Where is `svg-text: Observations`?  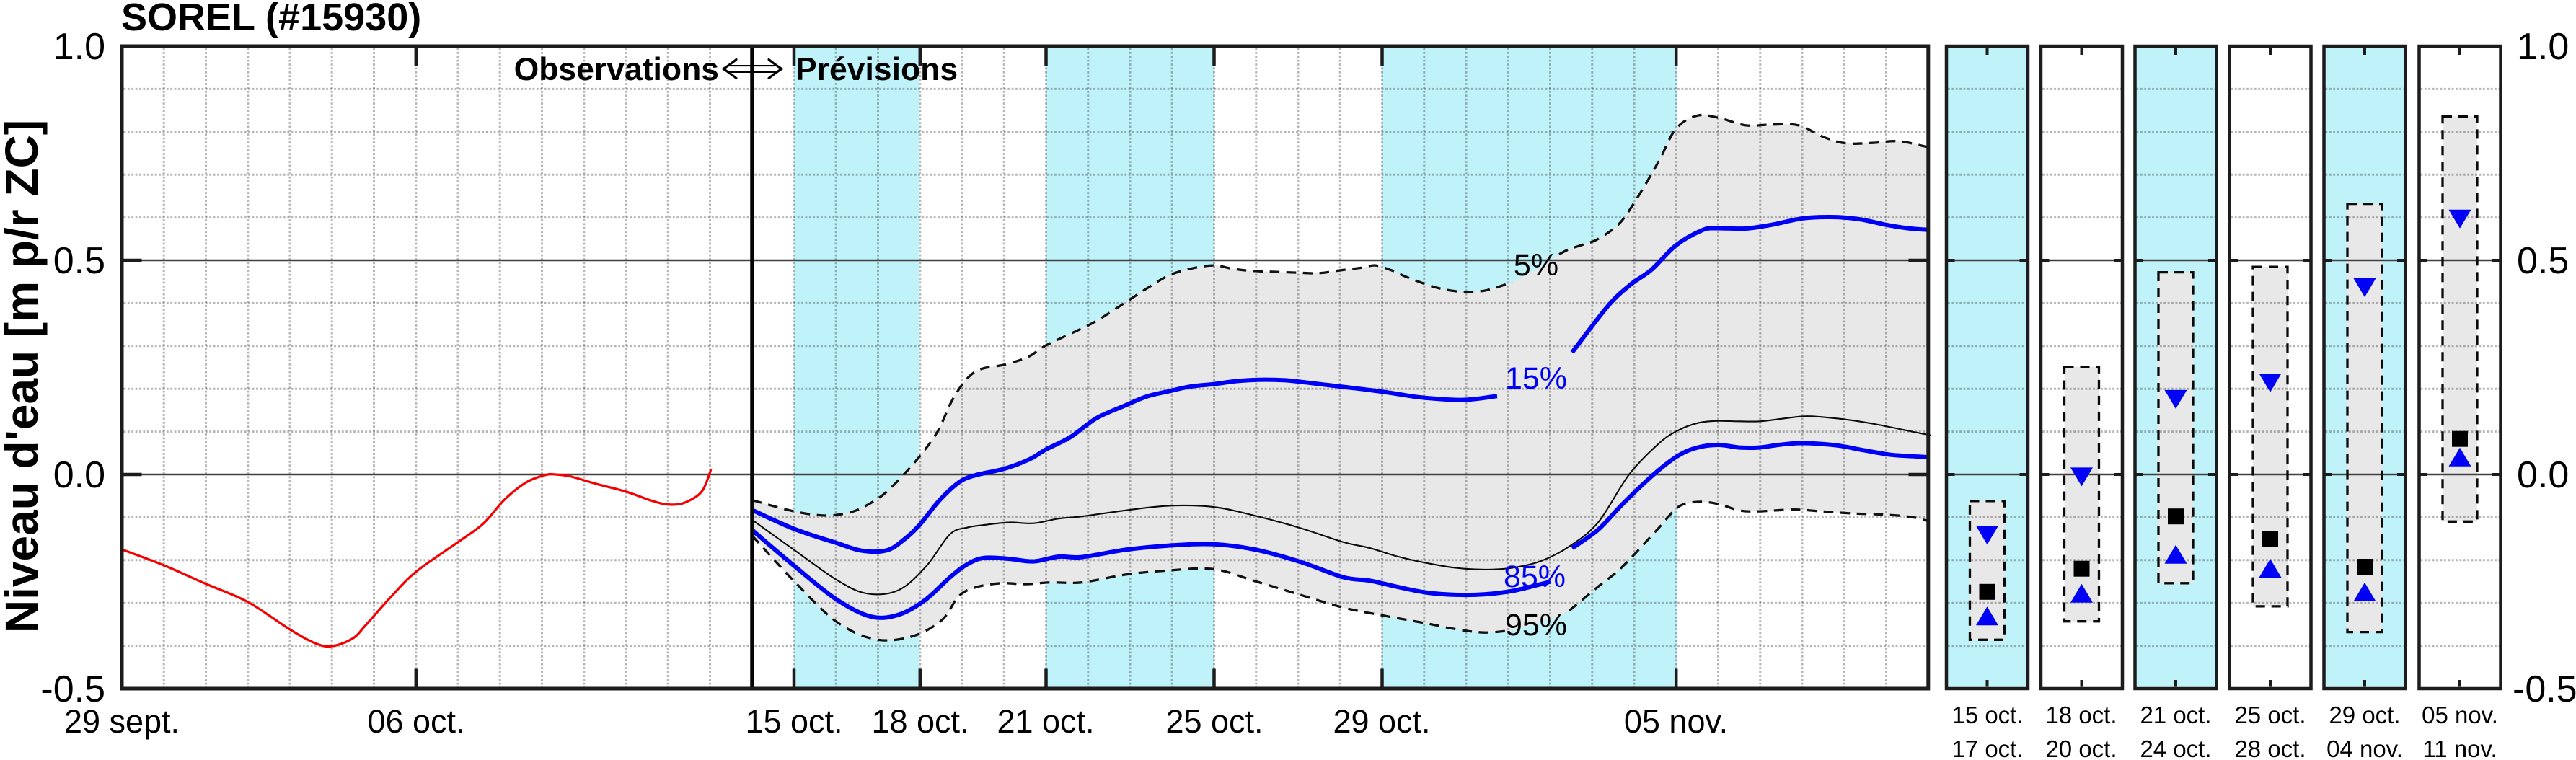
svg-text: Observations is located at coordinates (616, 69).